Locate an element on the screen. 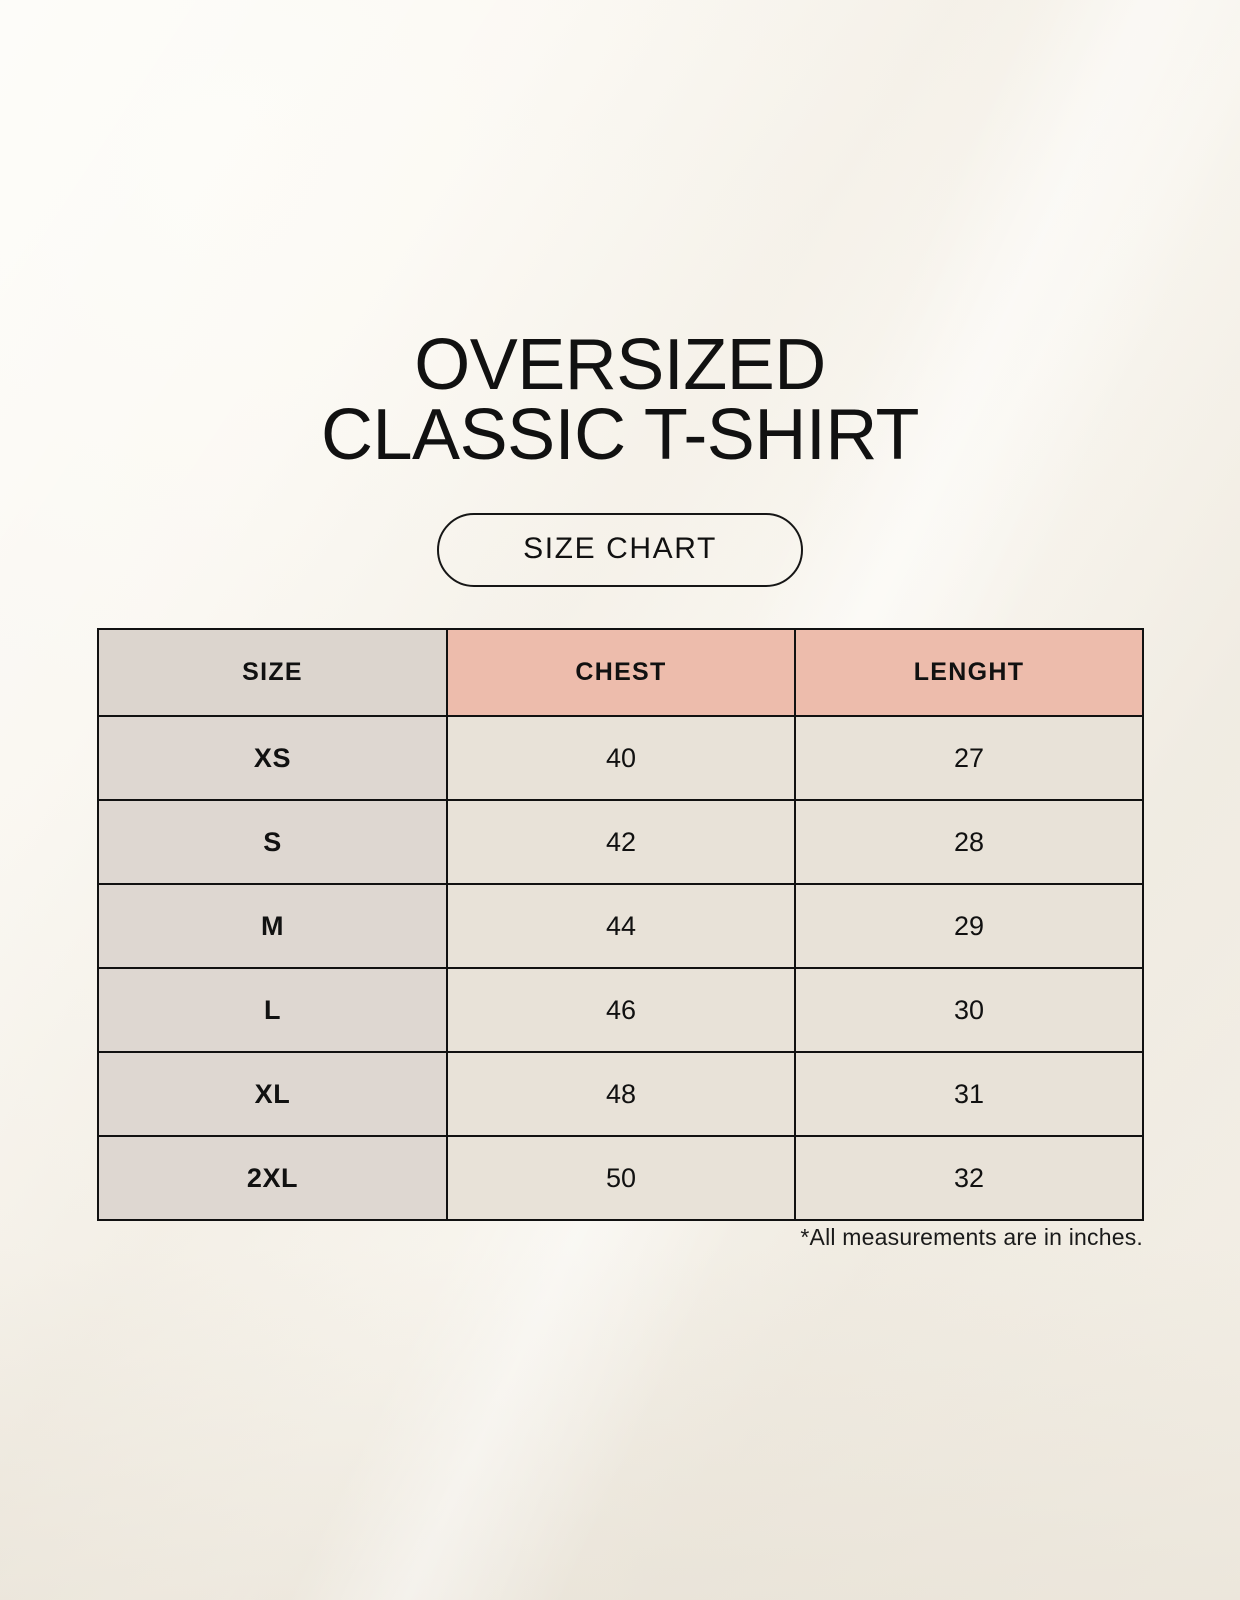 This screenshot has width=1240, height=1600. cell-chest: 42 is located at coordinates (621, 842).